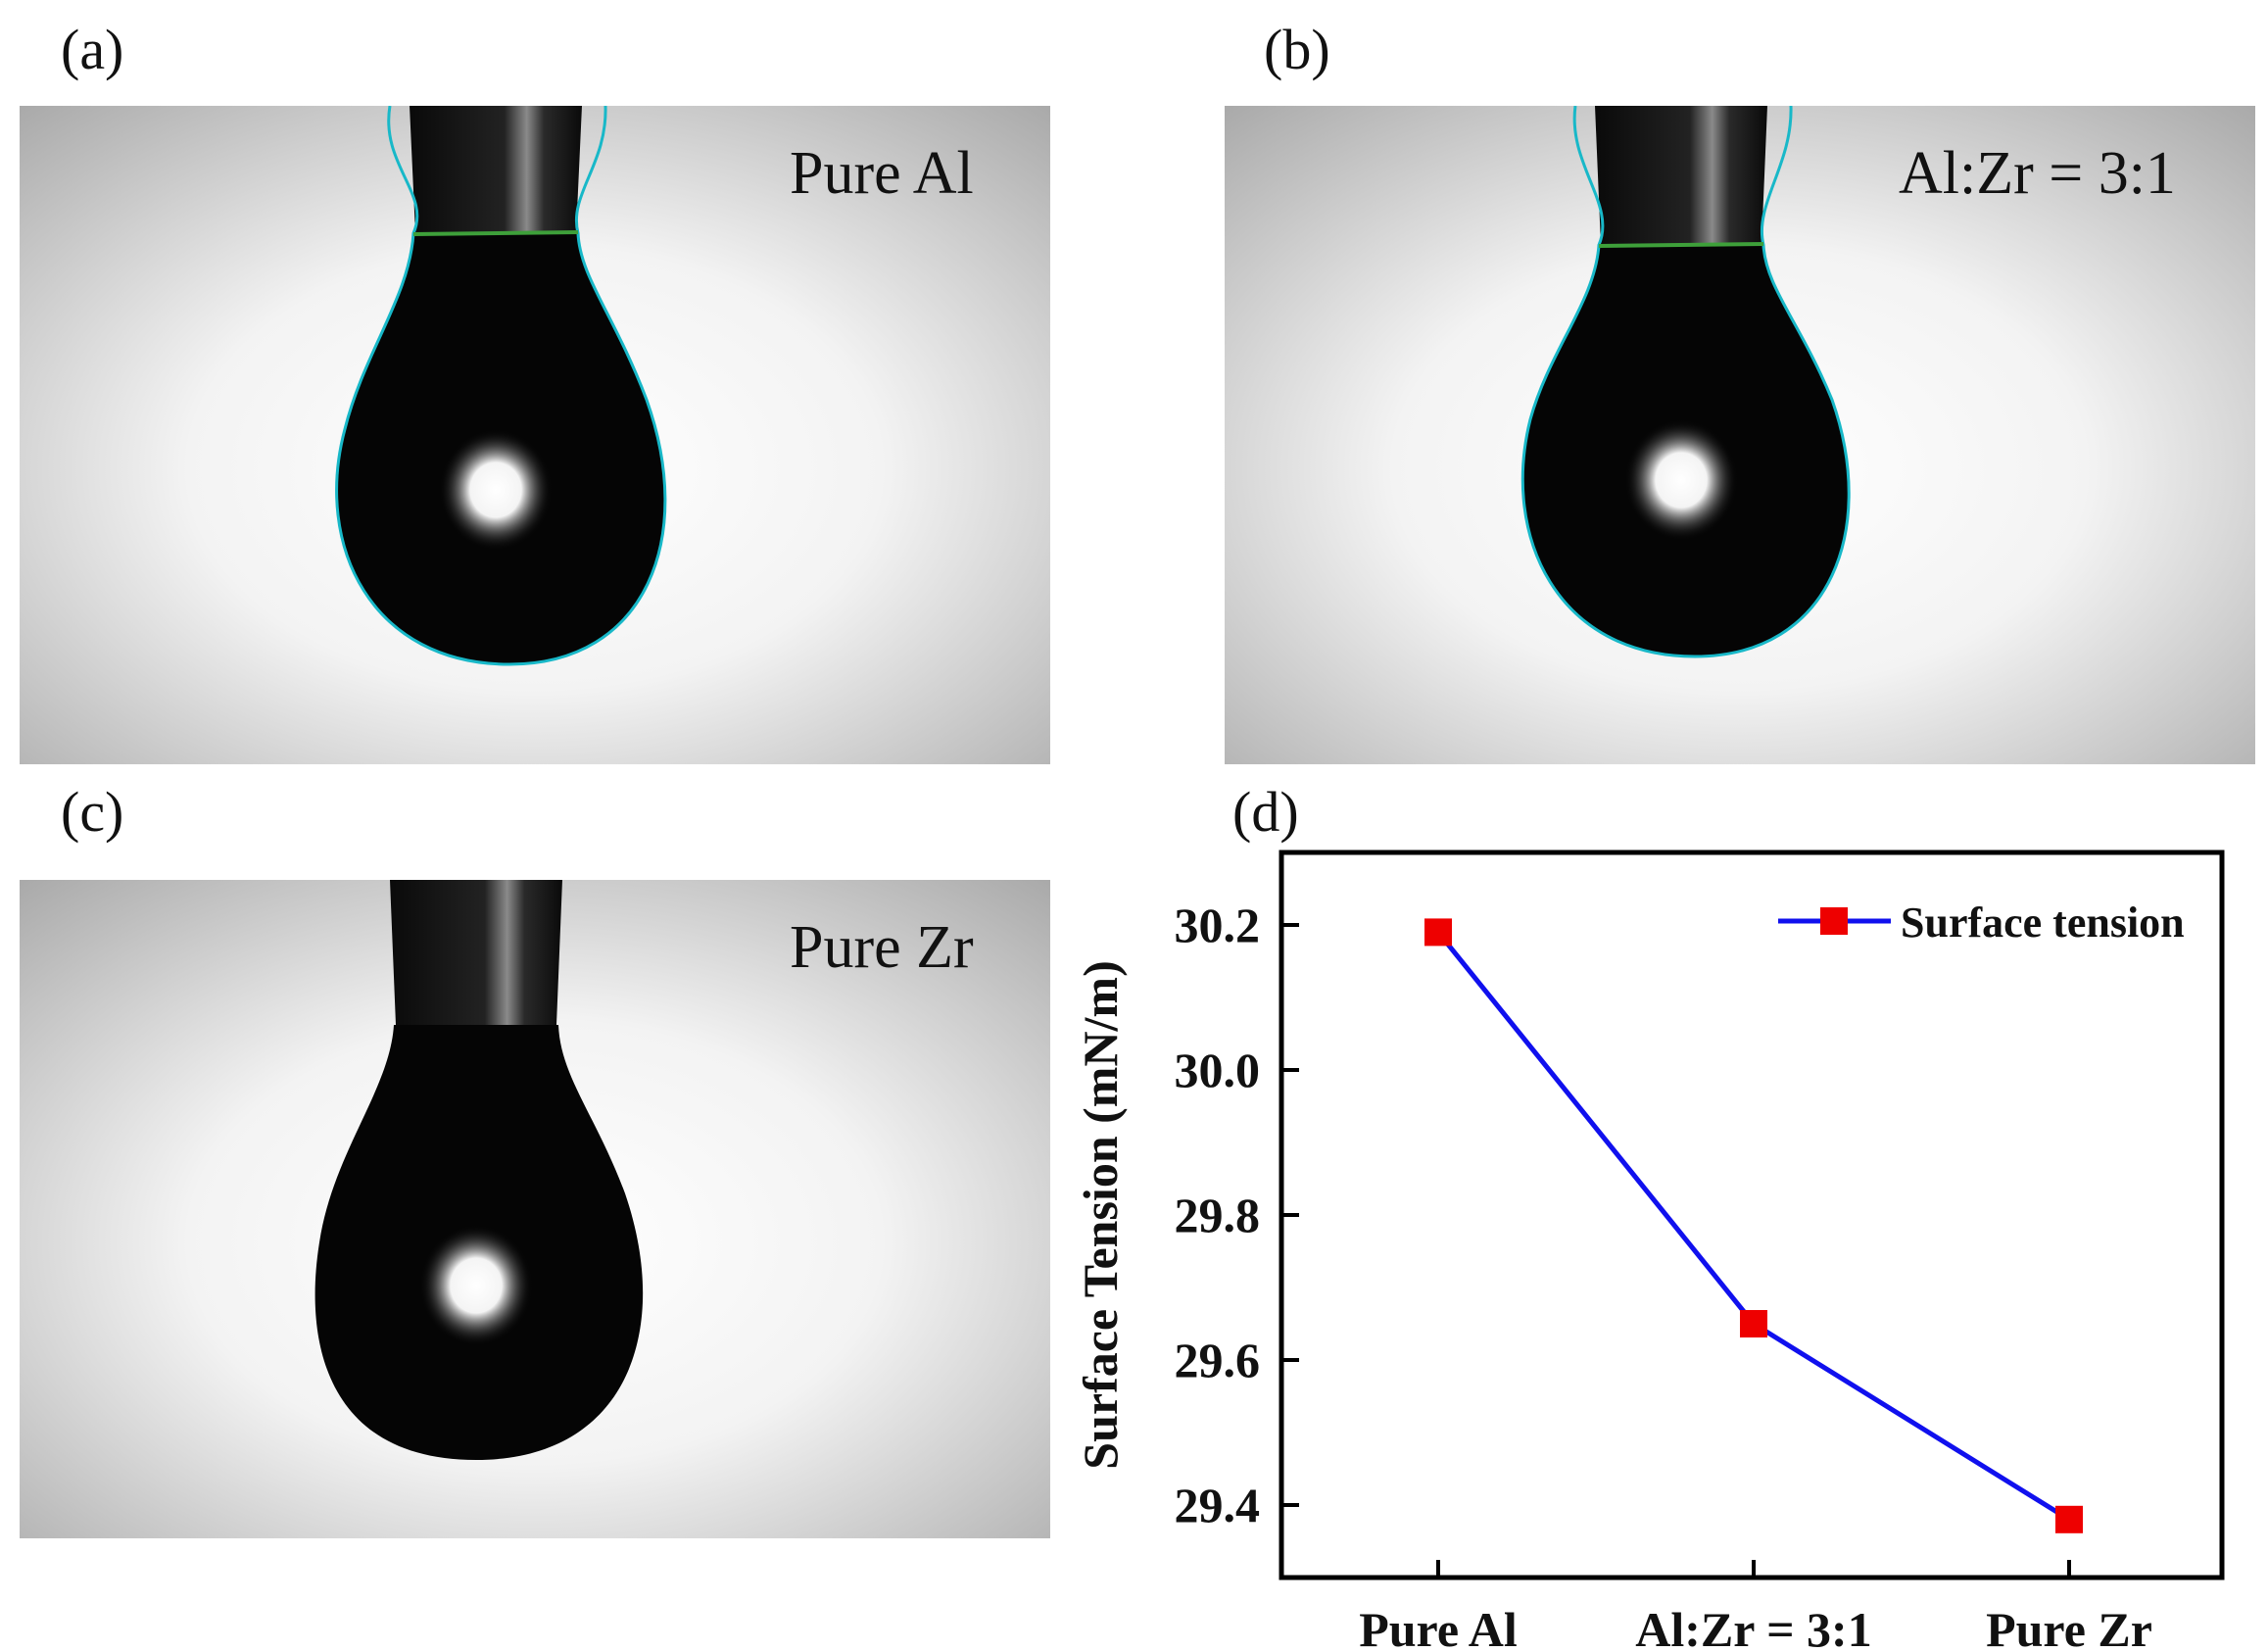  What do you see at coordinates (1218, 1215) in the screenshot?
I see `y-tick-label: 29.8` at bounding box center [1218, 1215].